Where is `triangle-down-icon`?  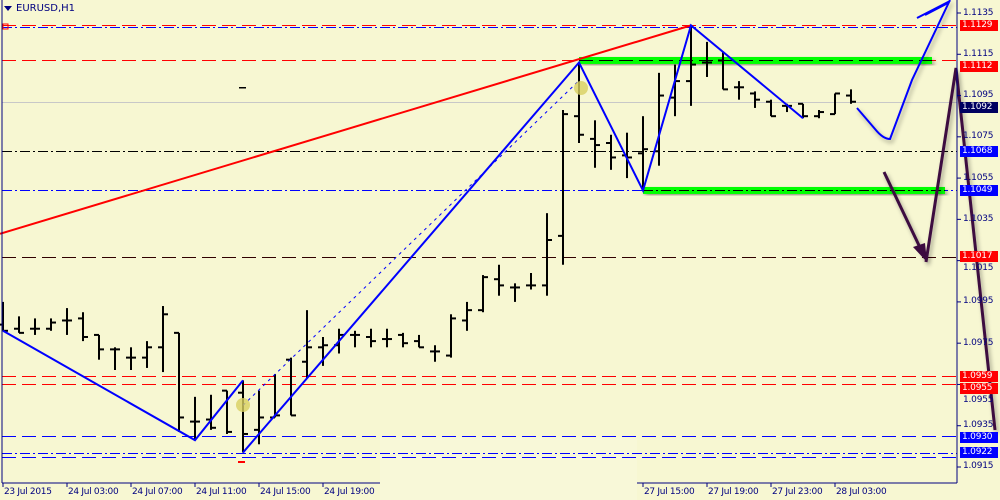 triangle-down-icon is located at coordinates (8, 8).